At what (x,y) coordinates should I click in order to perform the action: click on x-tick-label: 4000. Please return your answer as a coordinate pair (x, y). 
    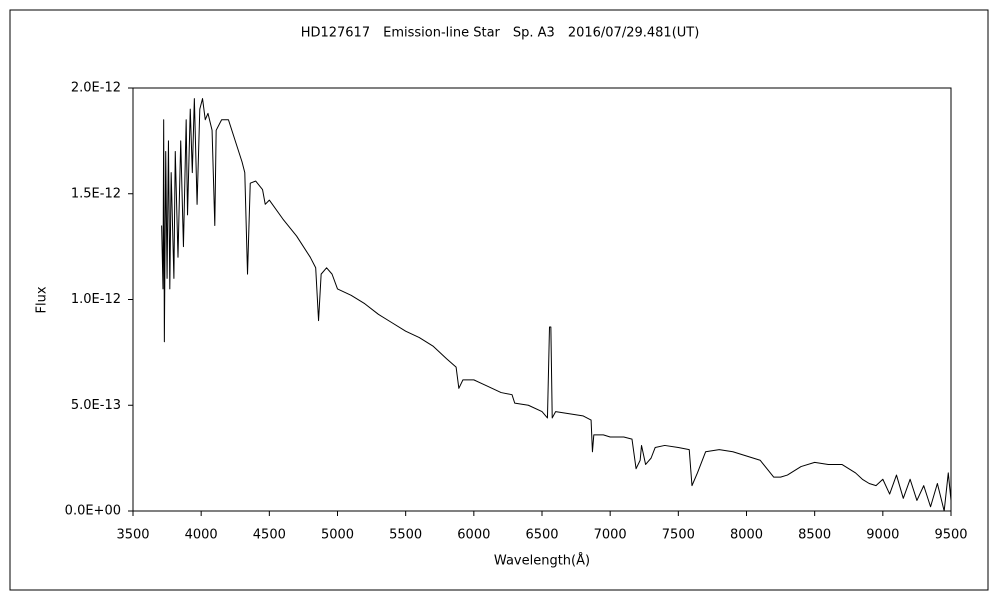
    Looking at the image, I should click on (201, 535).